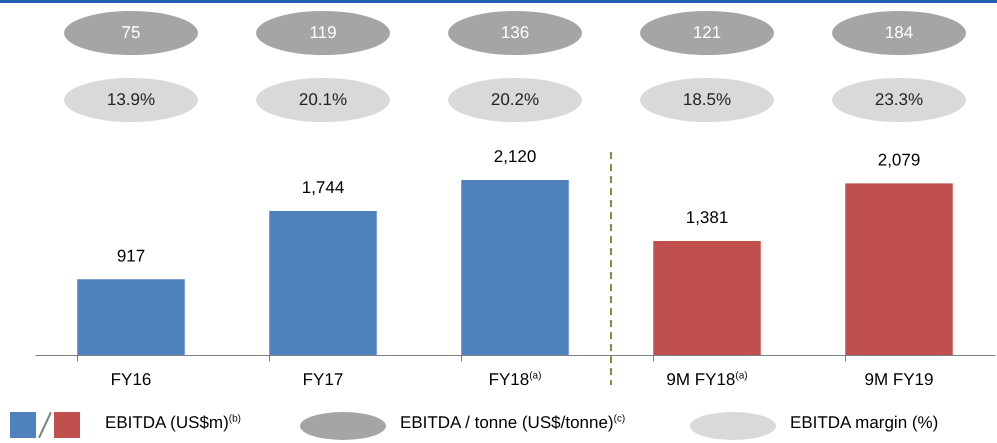 This screenshot has width=997, height=443. I want to click on x-tick-label: FY18$^{(a)}$, so click(515, 380).